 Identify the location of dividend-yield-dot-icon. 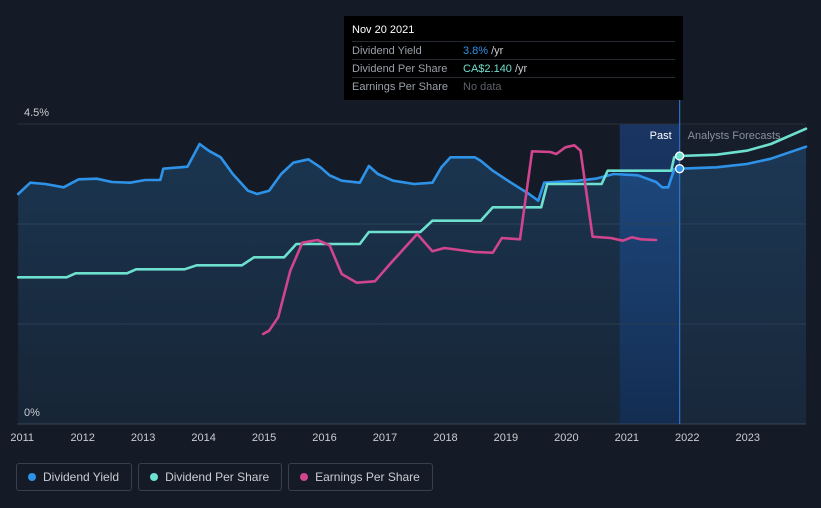
(32, 477).